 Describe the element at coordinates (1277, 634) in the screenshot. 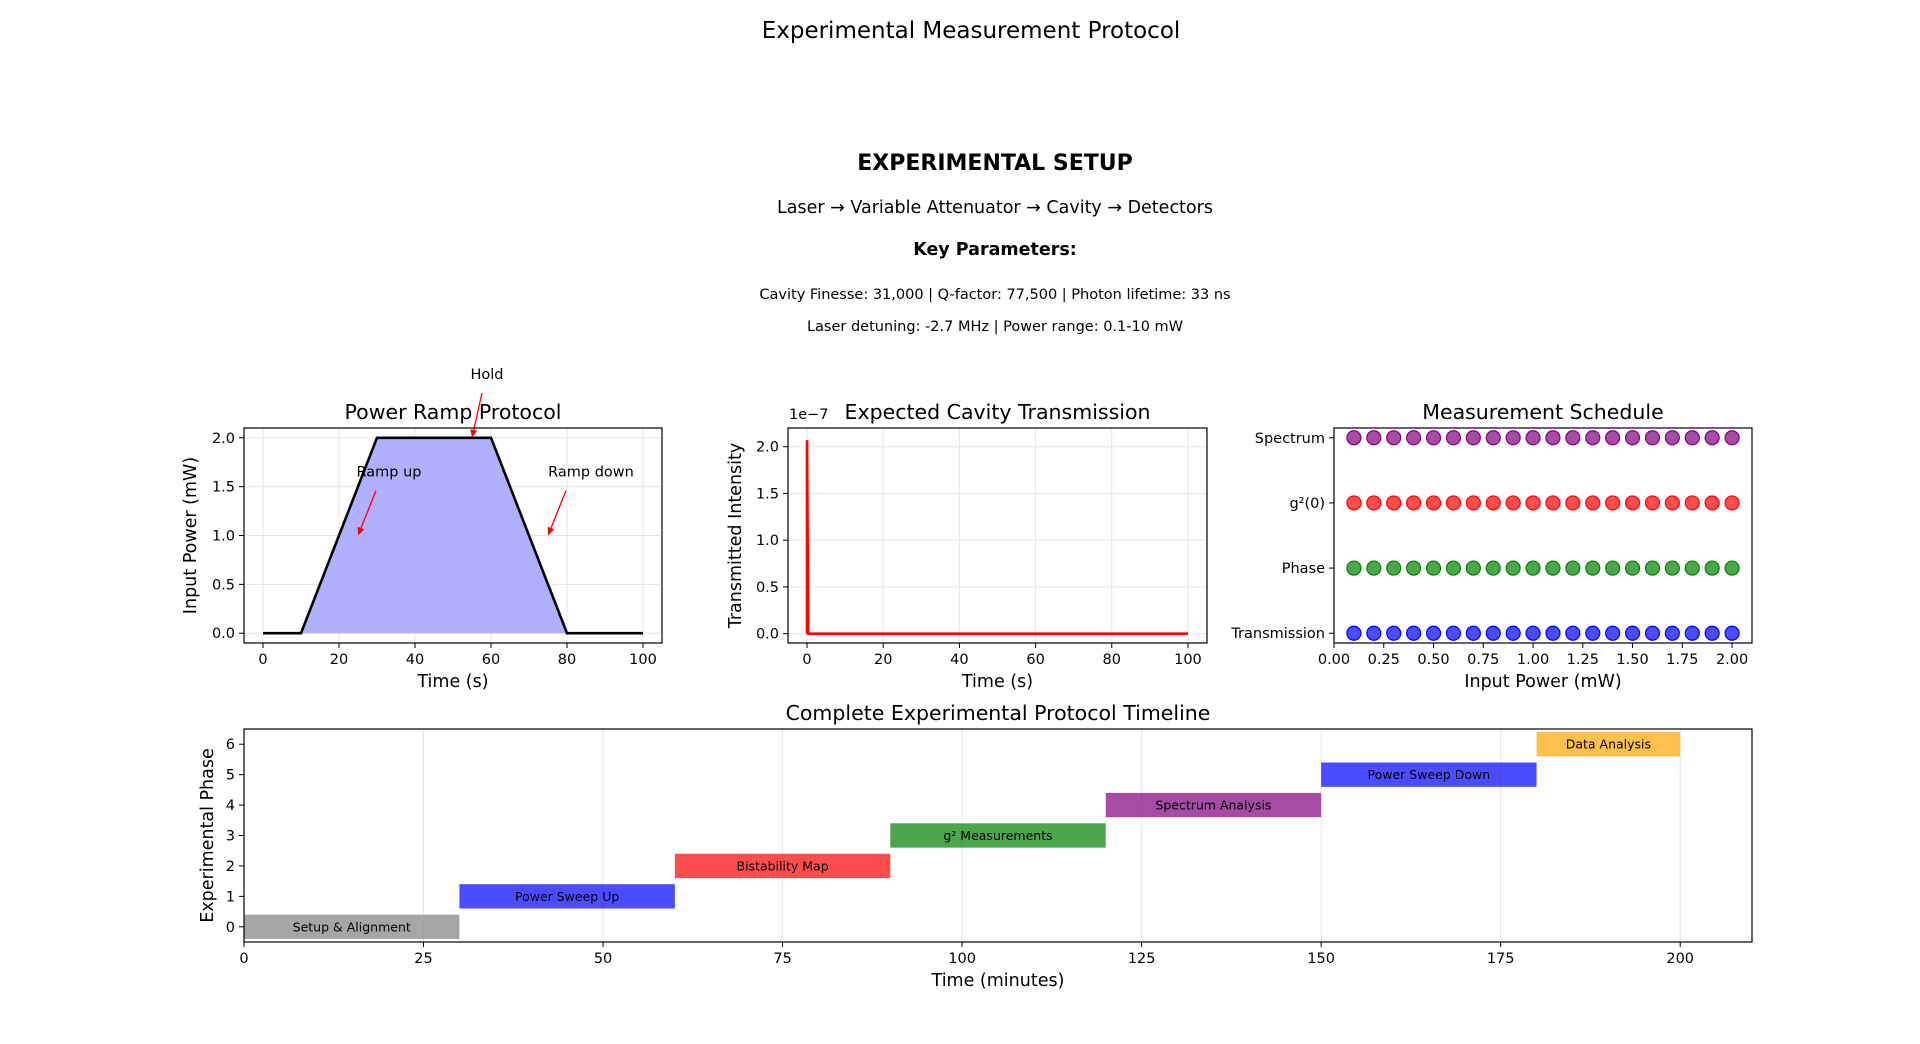

I see `y-tick-label: Transmission` at that location.